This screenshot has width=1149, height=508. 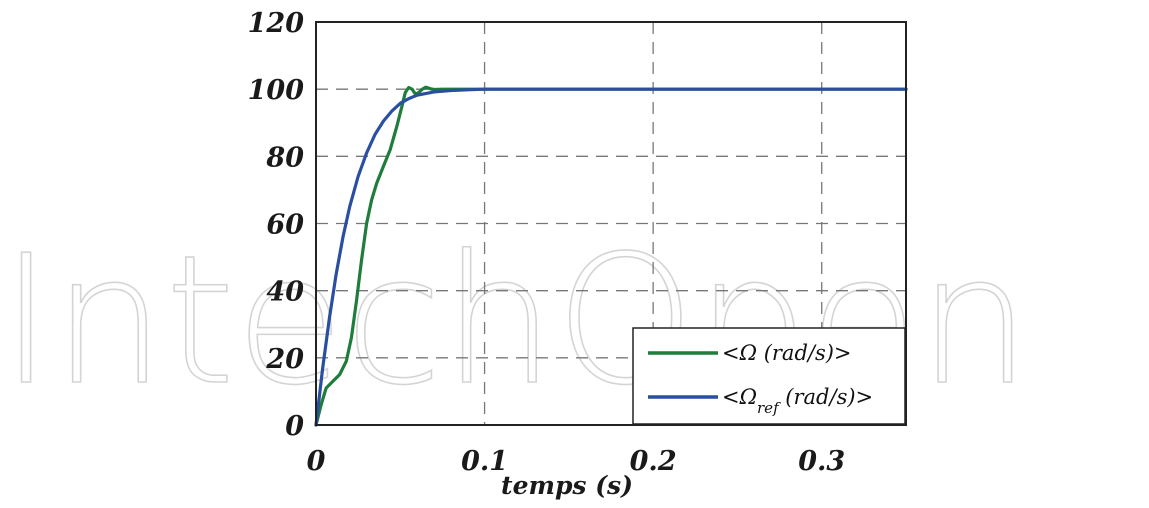 I want to click on x-tick-label: 0.3, so click(x=821, y=461).